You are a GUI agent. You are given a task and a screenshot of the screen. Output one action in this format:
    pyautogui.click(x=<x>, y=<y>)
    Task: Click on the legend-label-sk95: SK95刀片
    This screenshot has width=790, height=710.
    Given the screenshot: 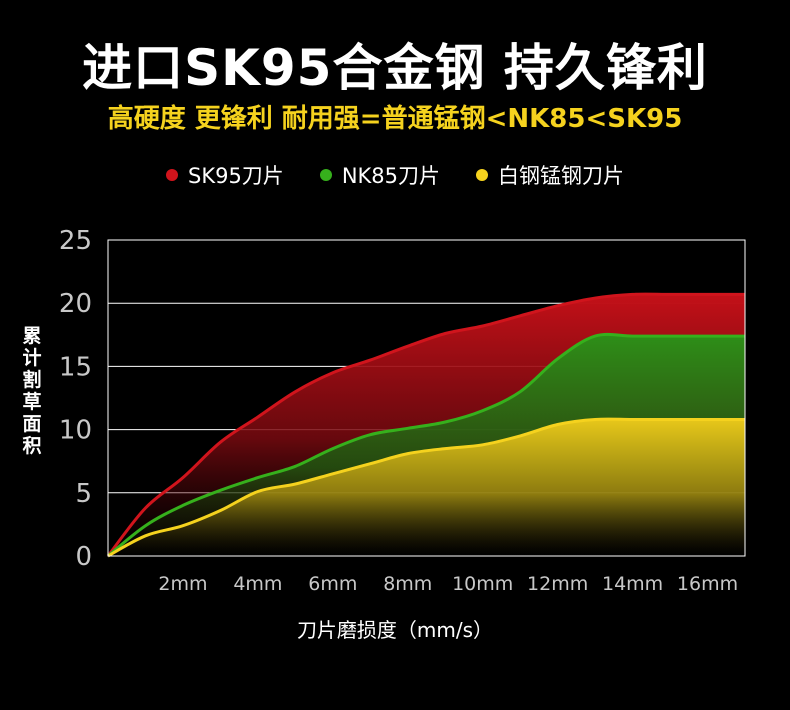 What is the action you would take?
    pyautogui.click(x=235, y=176)
    